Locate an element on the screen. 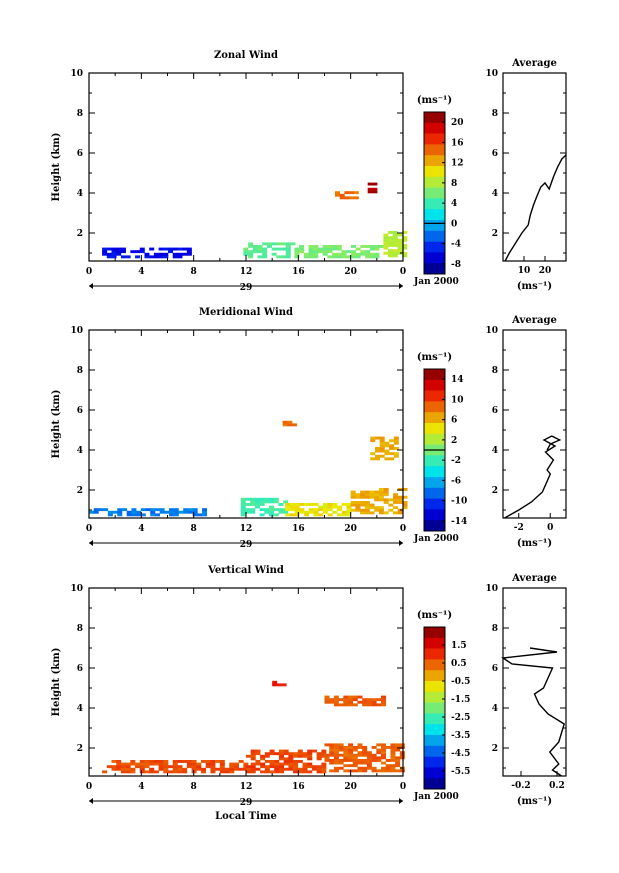 The width and height of the screenshot is (619, 873). plot-frame is located at coordinates (246, 167).